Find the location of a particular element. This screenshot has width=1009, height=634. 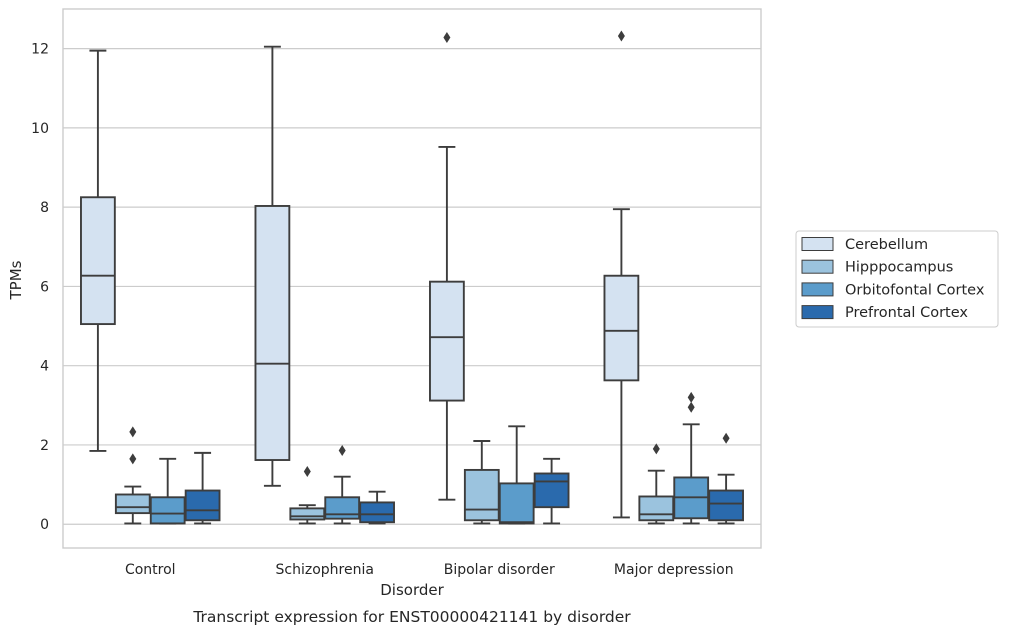

legend-label: Cerebellum is located at coordinates (886, 245).